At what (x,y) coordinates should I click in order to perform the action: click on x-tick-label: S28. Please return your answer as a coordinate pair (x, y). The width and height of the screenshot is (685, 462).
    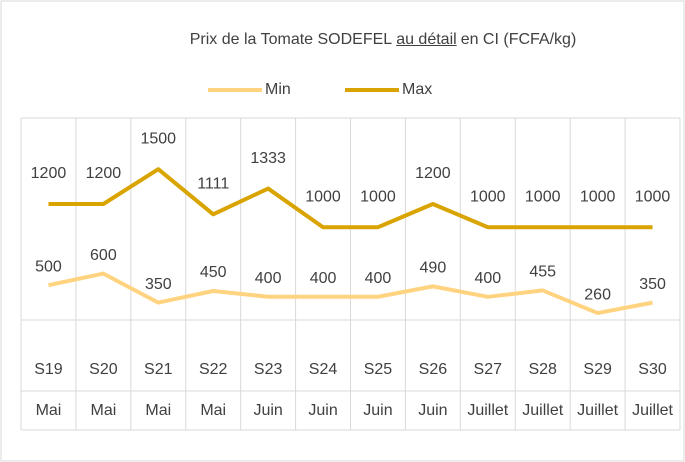
    Looking at the image, I should click on (542, 369).